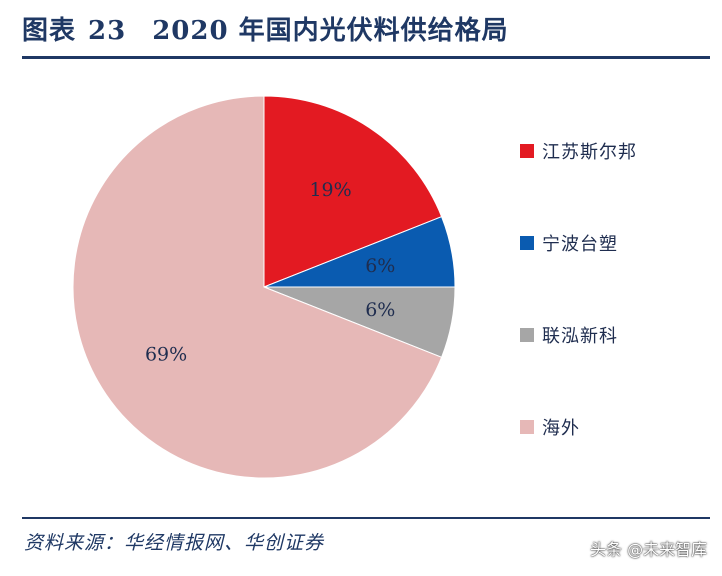 This screenshot has height=576, width=722. Describe the element at coordinates (366, 57) in the screenshot. I see `title-divider` at that location.